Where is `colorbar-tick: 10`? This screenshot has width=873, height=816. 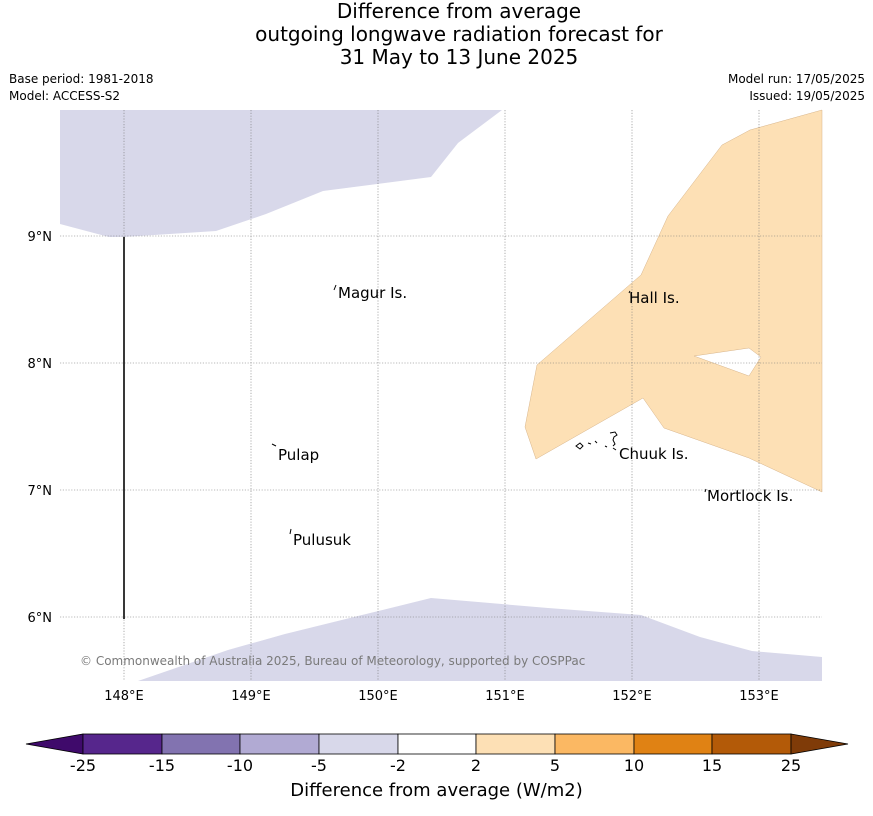 colorbar-tick: 10 is located at coordinates (634, 765).